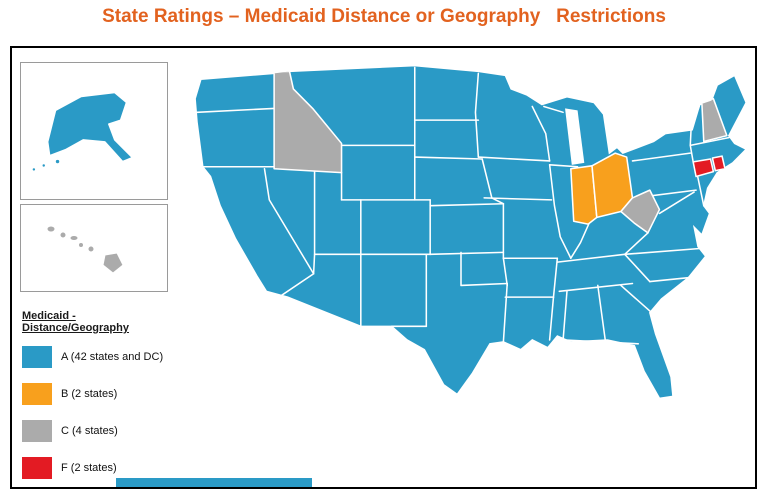 The width and height of the screenshot is (768, 497). Describe the element at coordinates (89, 431) in the screenshot. I see `legend-label-c: C (4 states)` at that location.